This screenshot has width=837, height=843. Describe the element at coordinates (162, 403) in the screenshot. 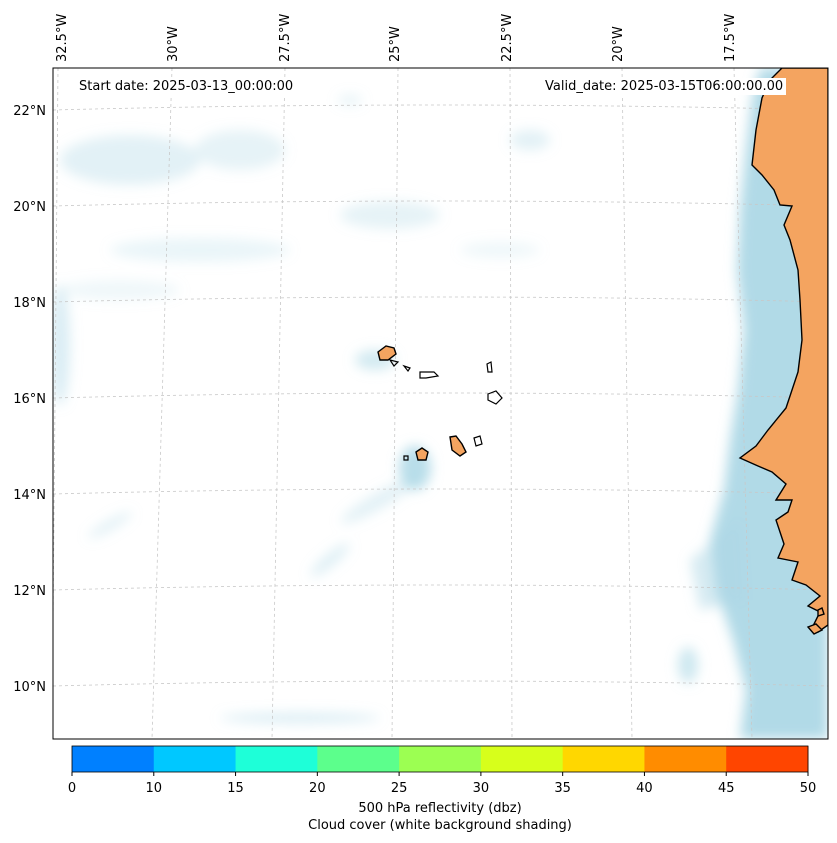

I see `meridian-30W` at that location.